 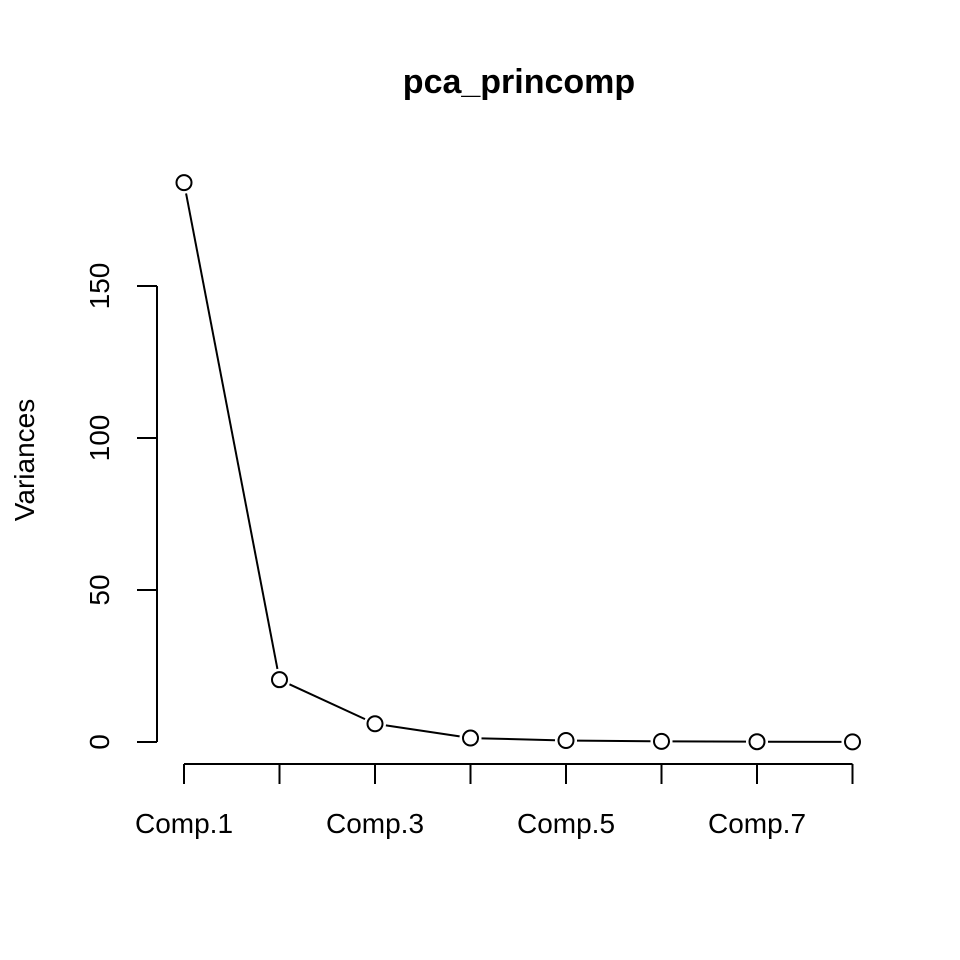 I want to click on y-axis-label: Variances, so click(x=24, y=460).